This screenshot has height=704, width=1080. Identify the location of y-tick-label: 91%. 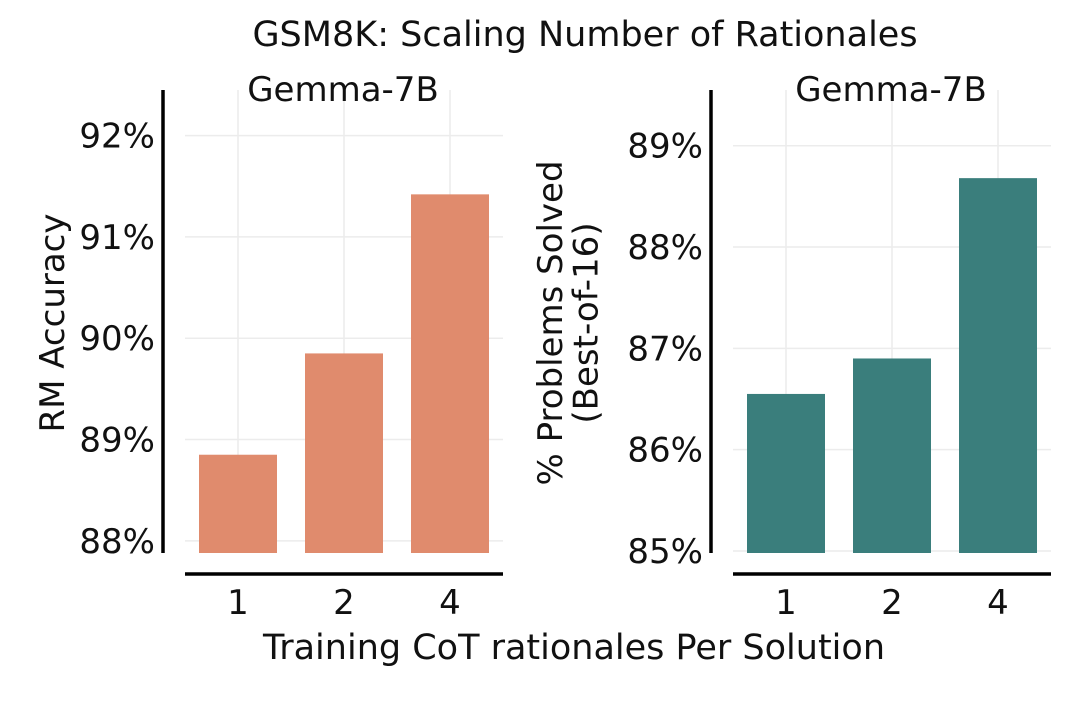
(117, 238).